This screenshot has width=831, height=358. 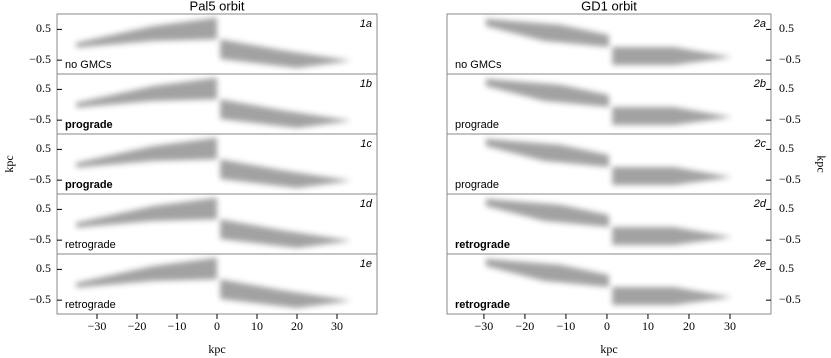 I want to click on panel: 2c prograde 0.5 −0.5, so click(x=623, y=164).